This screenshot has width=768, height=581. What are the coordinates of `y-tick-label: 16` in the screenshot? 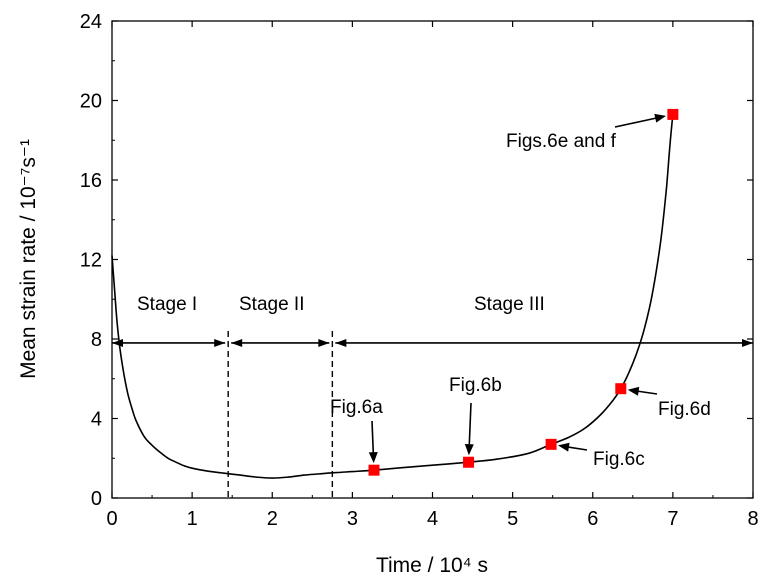 It's located at (91, 181).